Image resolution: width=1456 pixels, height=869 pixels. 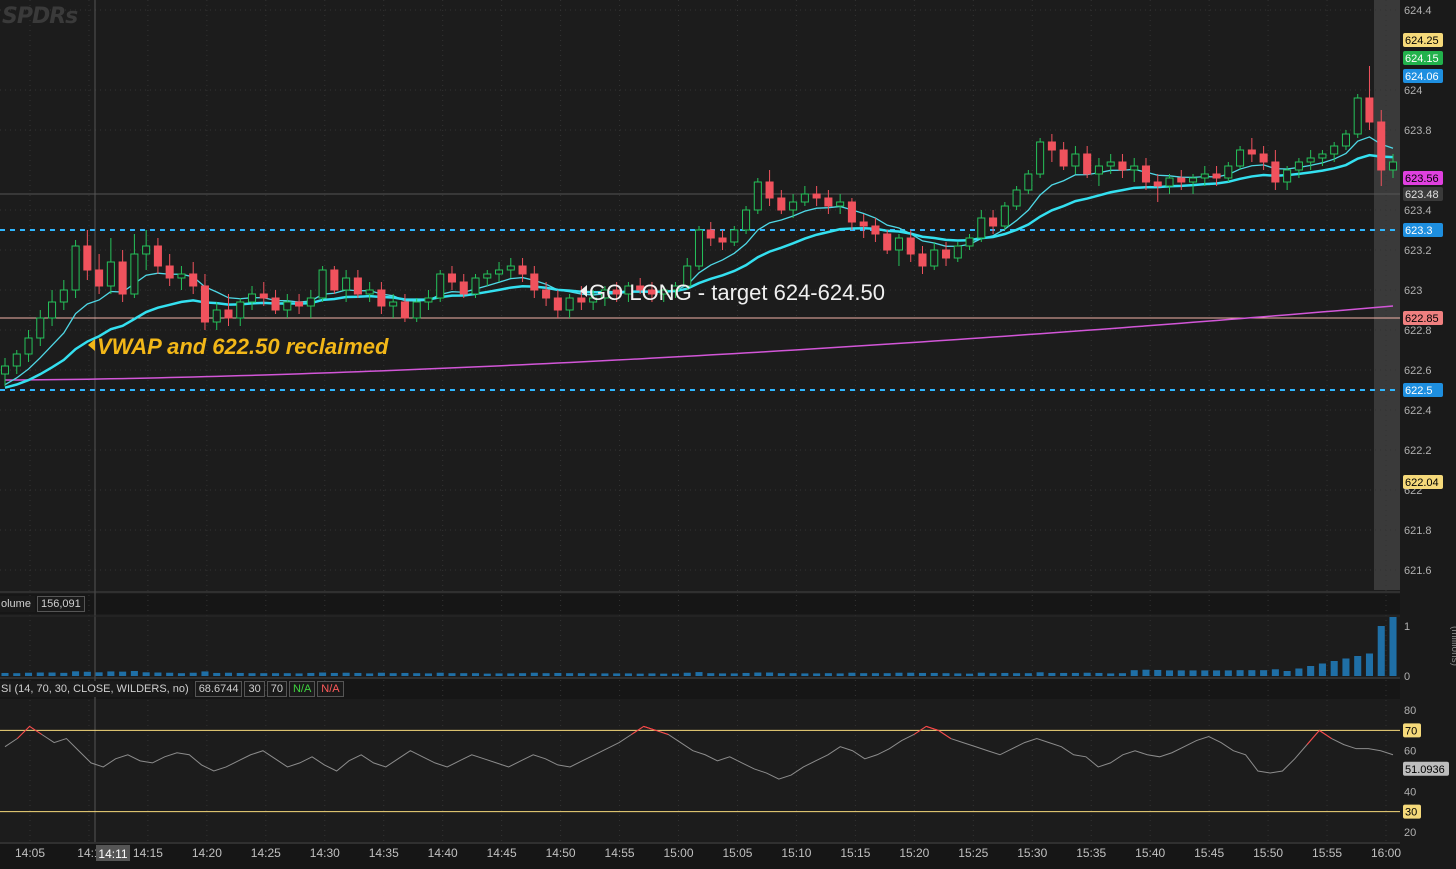 What do you see at coordinates (1209, 853) in the screenshot?
I see `time-tick-label: 15:45` at bounding box center [1209, 853].